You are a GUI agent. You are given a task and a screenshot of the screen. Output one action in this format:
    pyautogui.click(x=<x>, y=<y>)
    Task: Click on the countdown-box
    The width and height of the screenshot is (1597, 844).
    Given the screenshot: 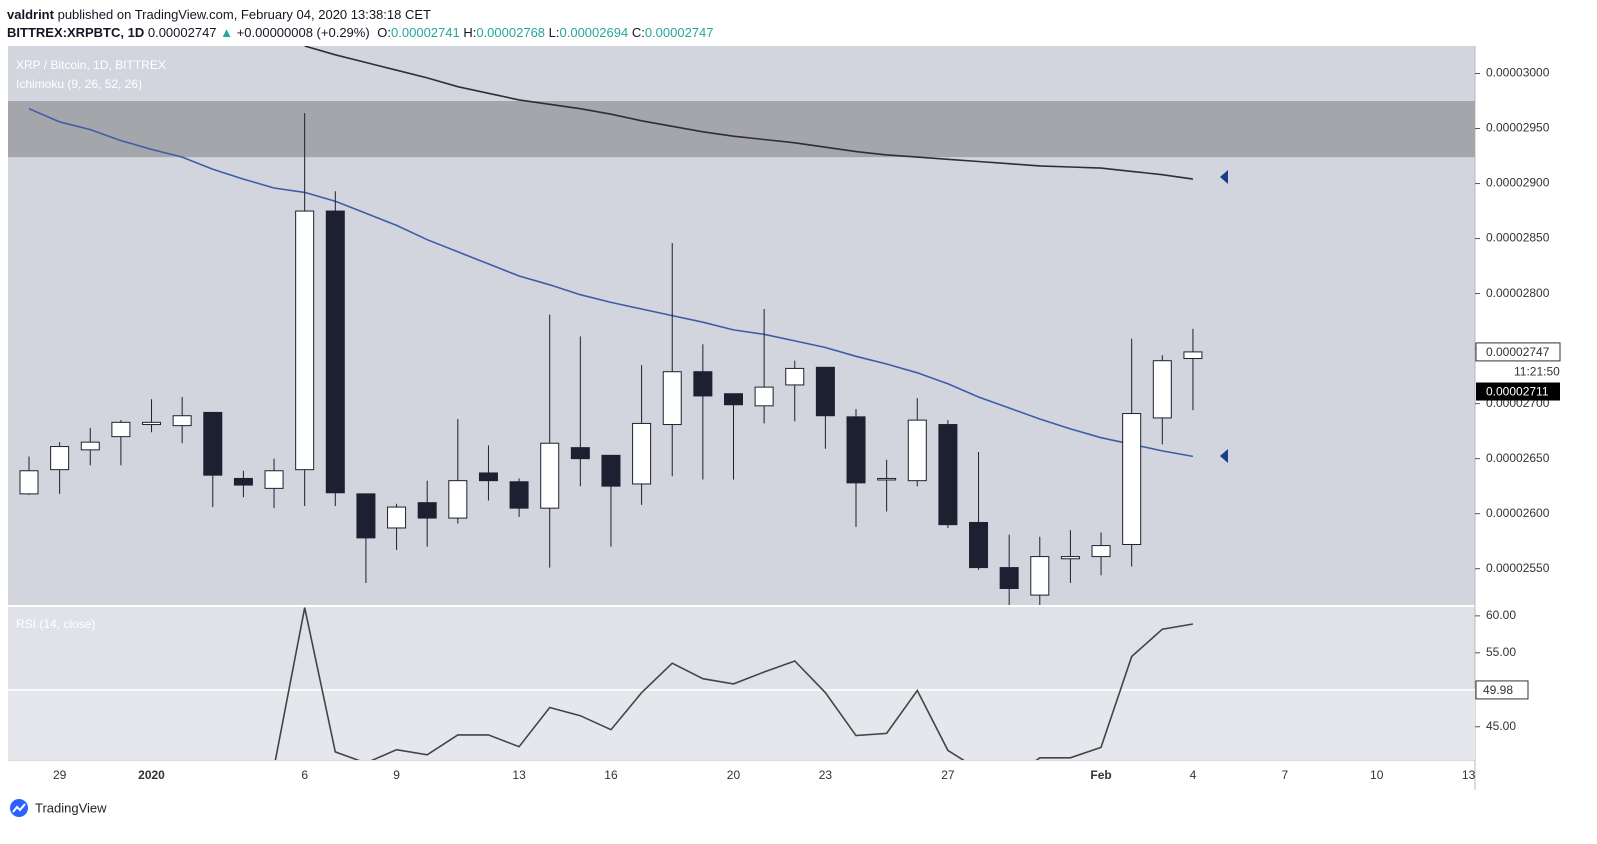 What is the action you would take?
    pyautogui.click(x=1518, y=372)
    